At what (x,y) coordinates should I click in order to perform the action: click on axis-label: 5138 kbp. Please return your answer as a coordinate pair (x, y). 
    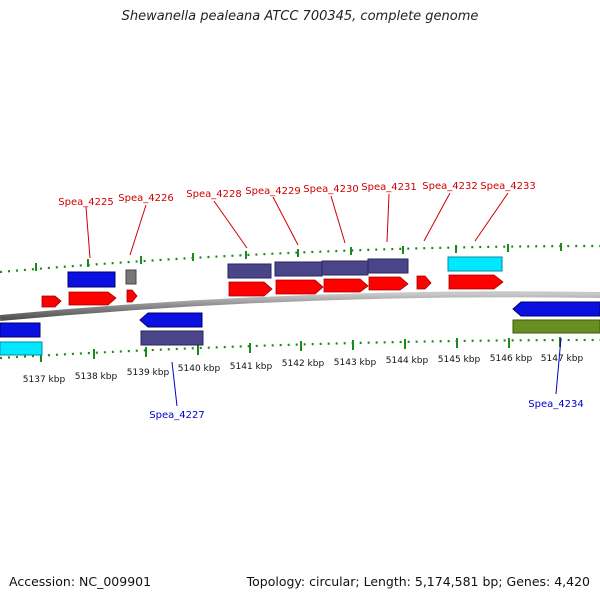
    Looking at the image, I should click on (96, 377).